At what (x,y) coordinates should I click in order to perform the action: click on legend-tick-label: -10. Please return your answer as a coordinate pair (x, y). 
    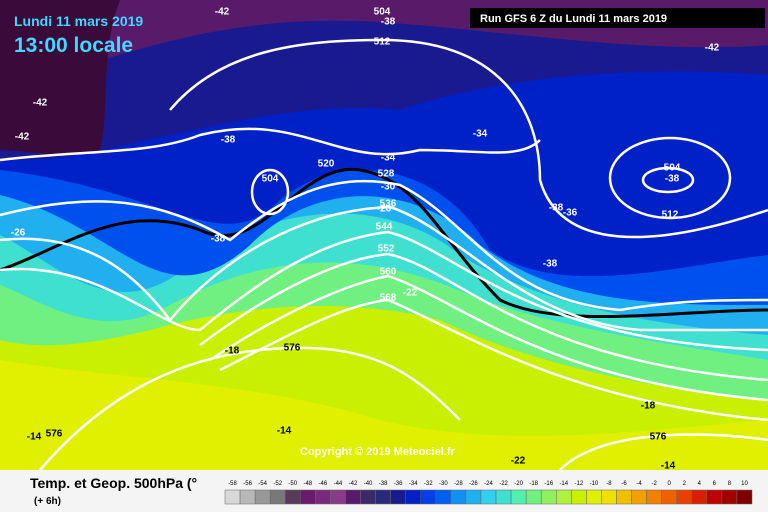
    Looking at the image, I should click on (594, 484).